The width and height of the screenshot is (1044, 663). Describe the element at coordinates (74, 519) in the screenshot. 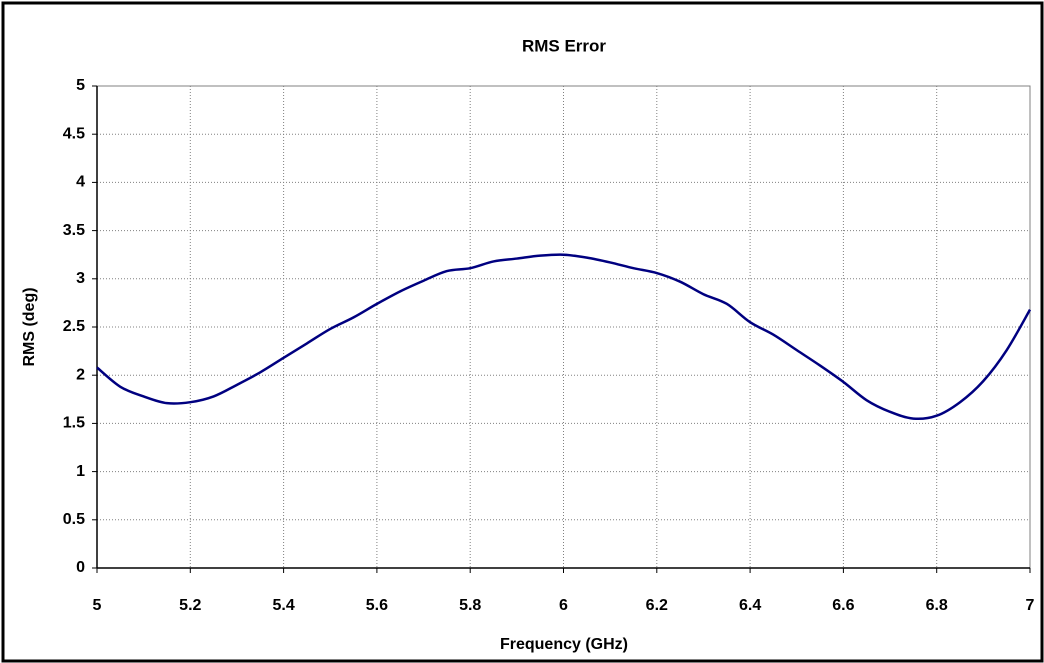

I see `y-tick-label: 0.5` at that location.